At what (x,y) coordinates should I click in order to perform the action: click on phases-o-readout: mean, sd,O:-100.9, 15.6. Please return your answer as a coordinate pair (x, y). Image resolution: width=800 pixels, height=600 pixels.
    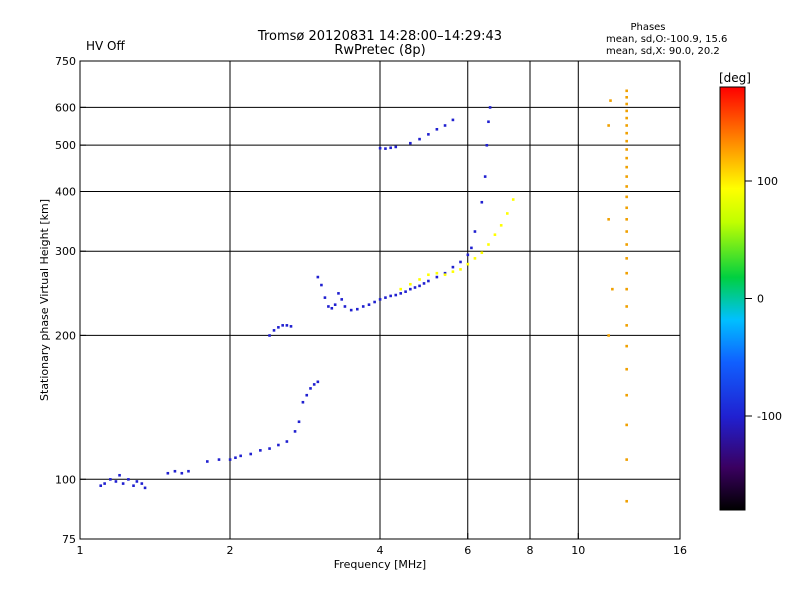
    Looking at the image, I should click on (666, 39).